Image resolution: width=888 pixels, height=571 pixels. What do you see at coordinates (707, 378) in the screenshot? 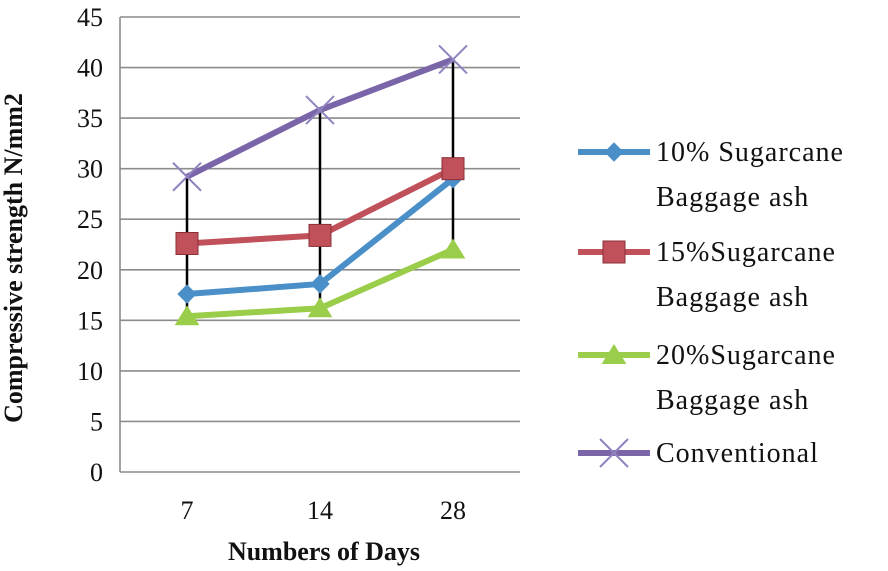
I see `legend-item: 20%Sugarcane Baggage ash` at bounding box center [707, 378].